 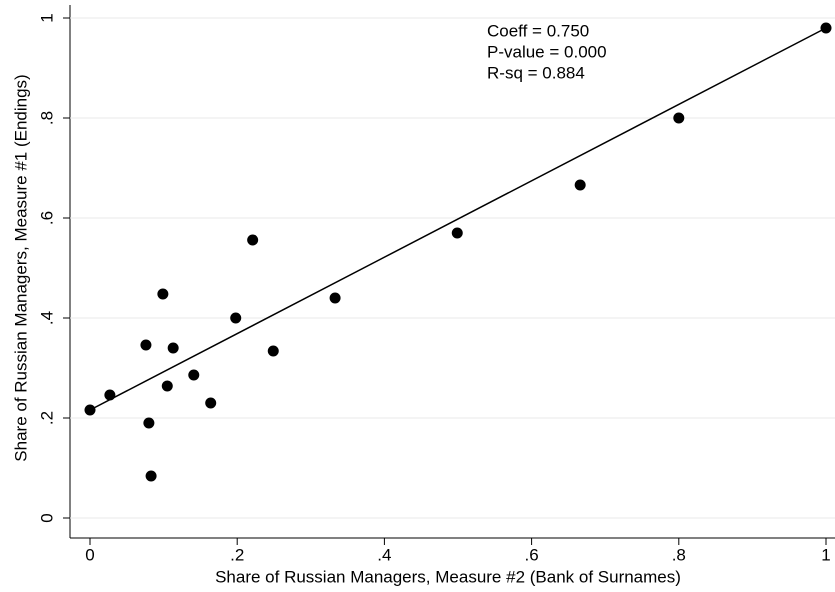 What do you see at coordinates (536, 72) in the screenshot?
I see `annotation: R-sq = 0.884` at bounding box center [536, 72].